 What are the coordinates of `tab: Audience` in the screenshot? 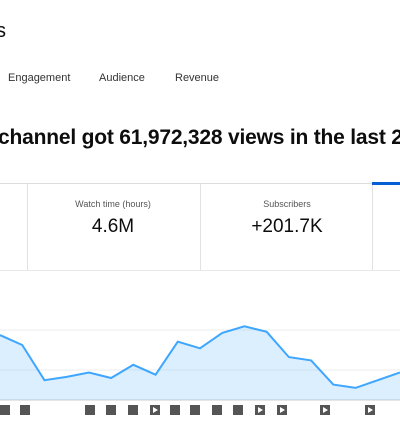 It's located at (122, 78).